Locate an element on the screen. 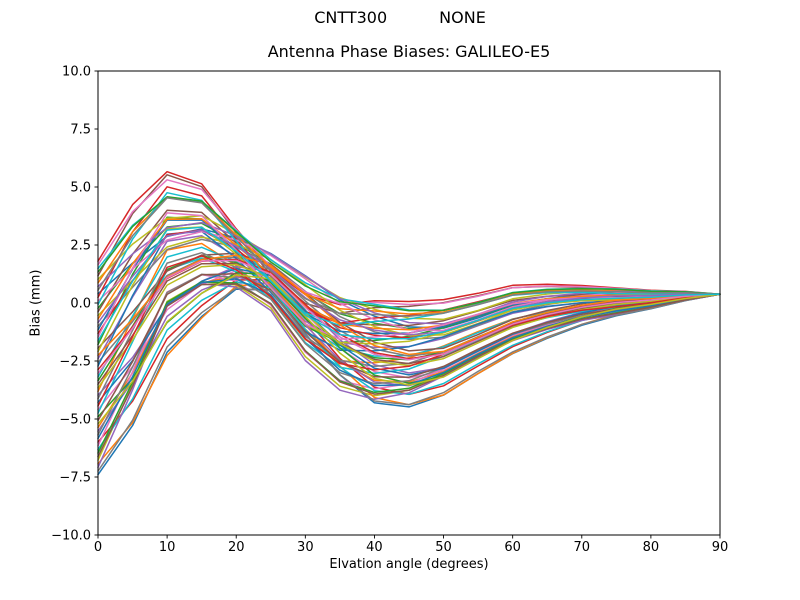  suptitle-left: CNTT300 is located at coordinates (351, 17).